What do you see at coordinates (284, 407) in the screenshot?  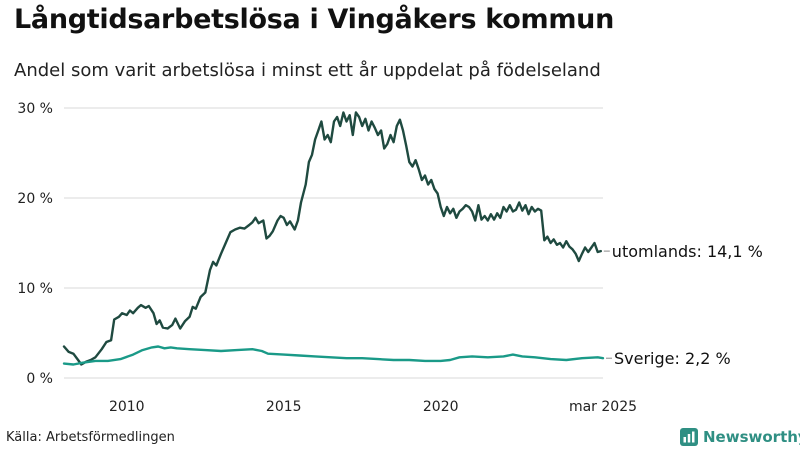 I see `x-tick-label-1: 2015` at bounding box center [284, 407].